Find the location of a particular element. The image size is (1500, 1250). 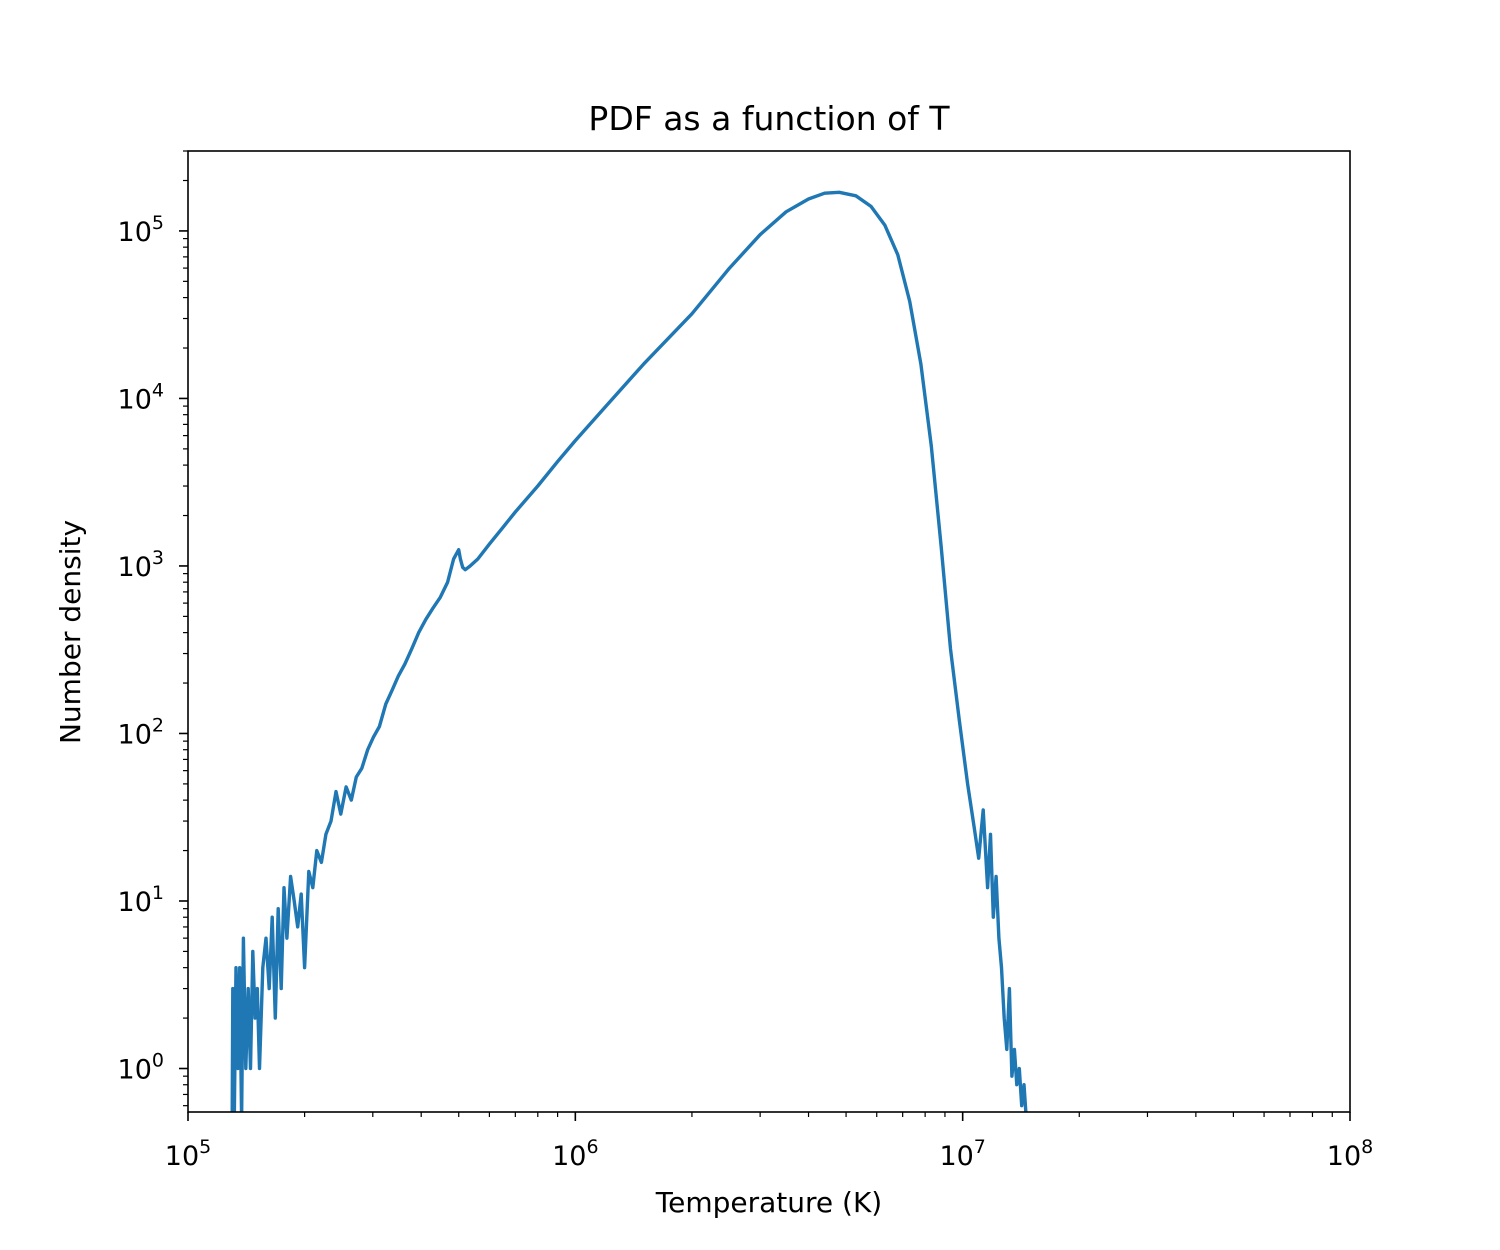

x-axis-label: Temperature (K) is located at coordinates (768, 1202).